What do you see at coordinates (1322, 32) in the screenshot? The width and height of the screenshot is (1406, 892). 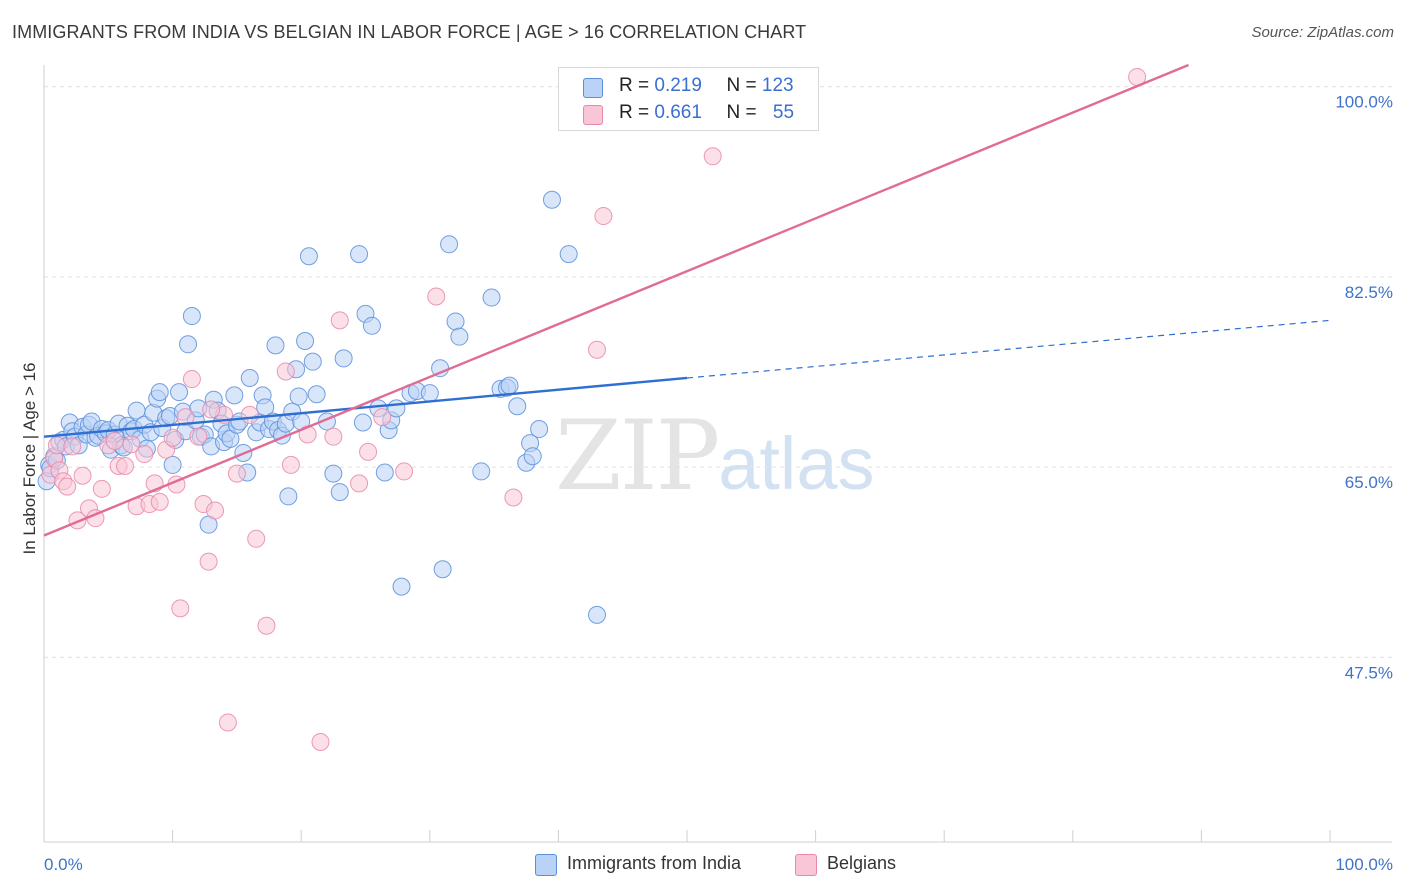 I see `source-credit: Source: ZipAtlas.com` at bounding box center [1322, 32].